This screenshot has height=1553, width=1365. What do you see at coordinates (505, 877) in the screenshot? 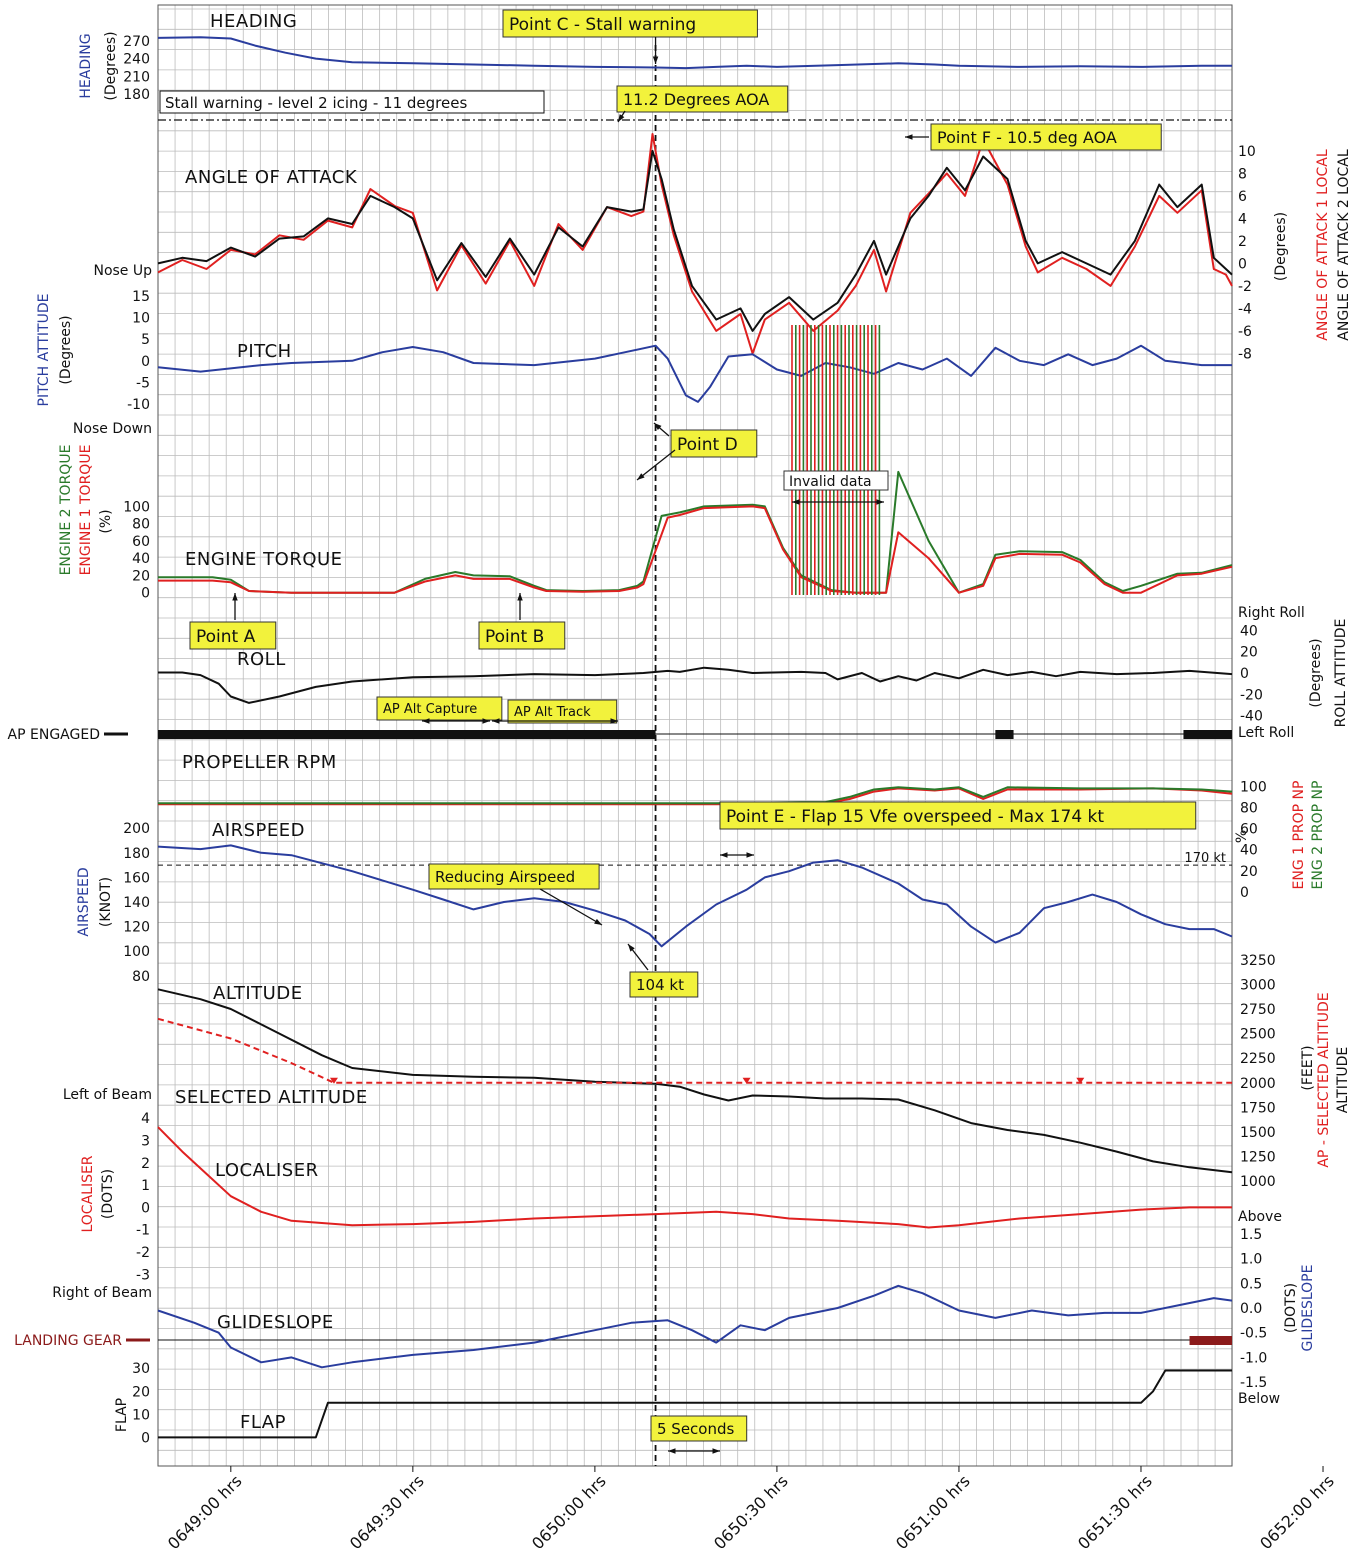
I see `reducing-text: Reducing Airspeed` at bounding box center [505, 877].